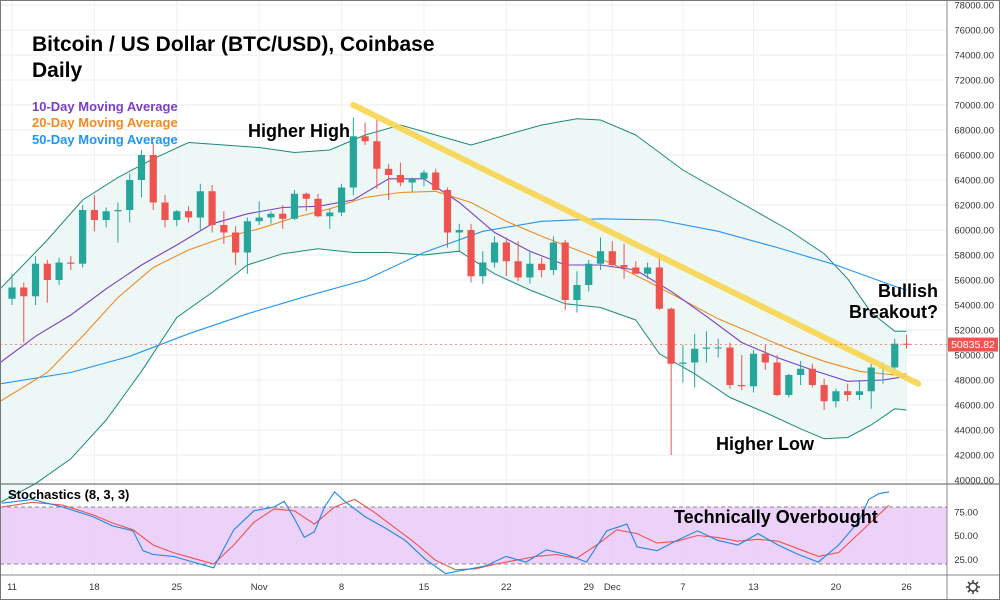  I want to click on gear-icon, so click(973, 587).